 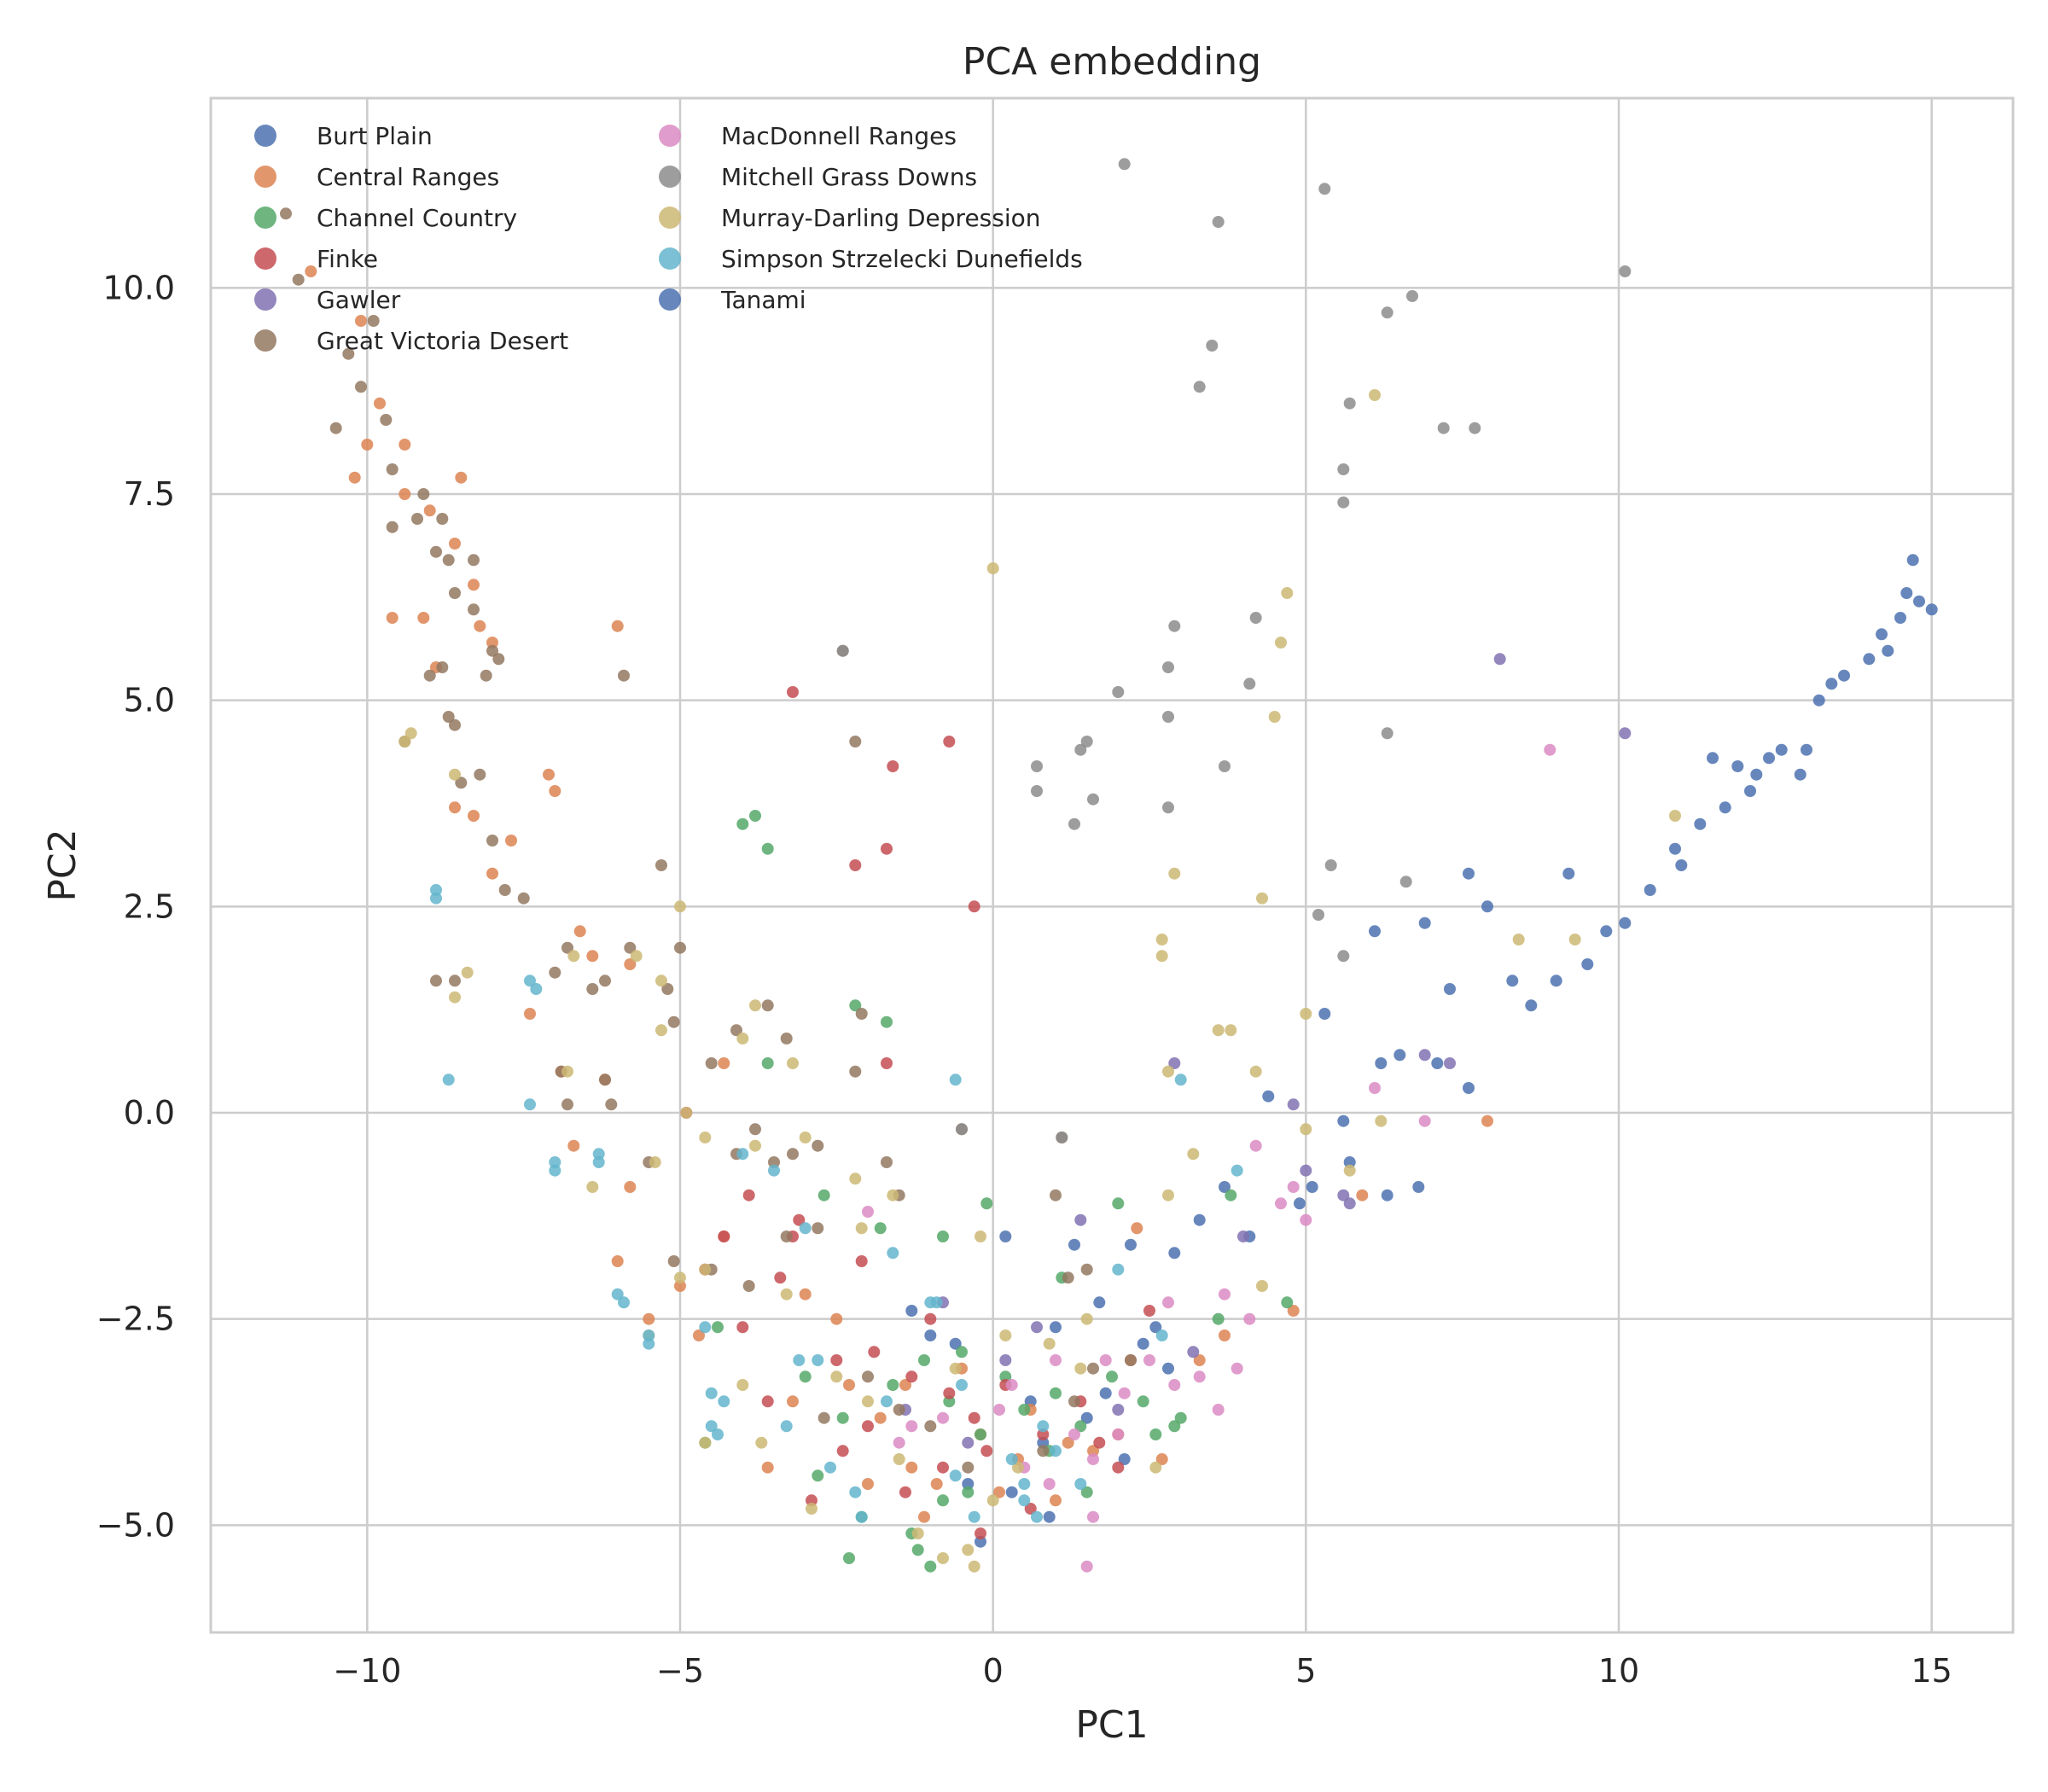 What do you see at coordinates (149, 1113) in the screenshot?
I see `y-tick-label: 0.0` at bounding box center [149, 1113].